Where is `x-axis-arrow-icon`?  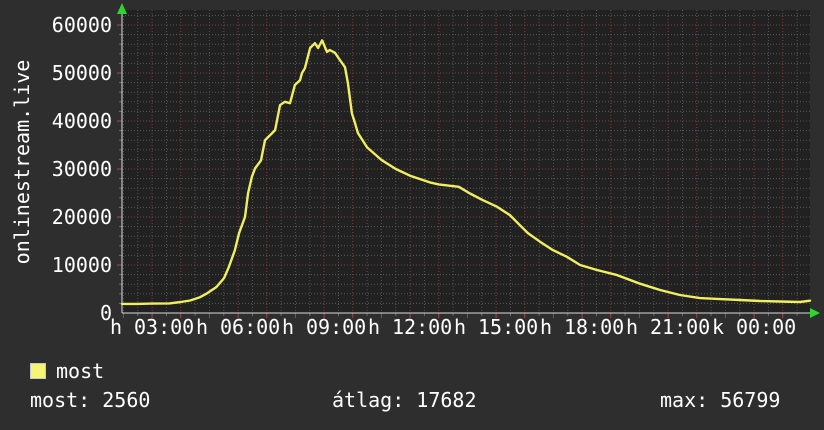
x-axis-arrow-icon is located at coordinates (815, 313).